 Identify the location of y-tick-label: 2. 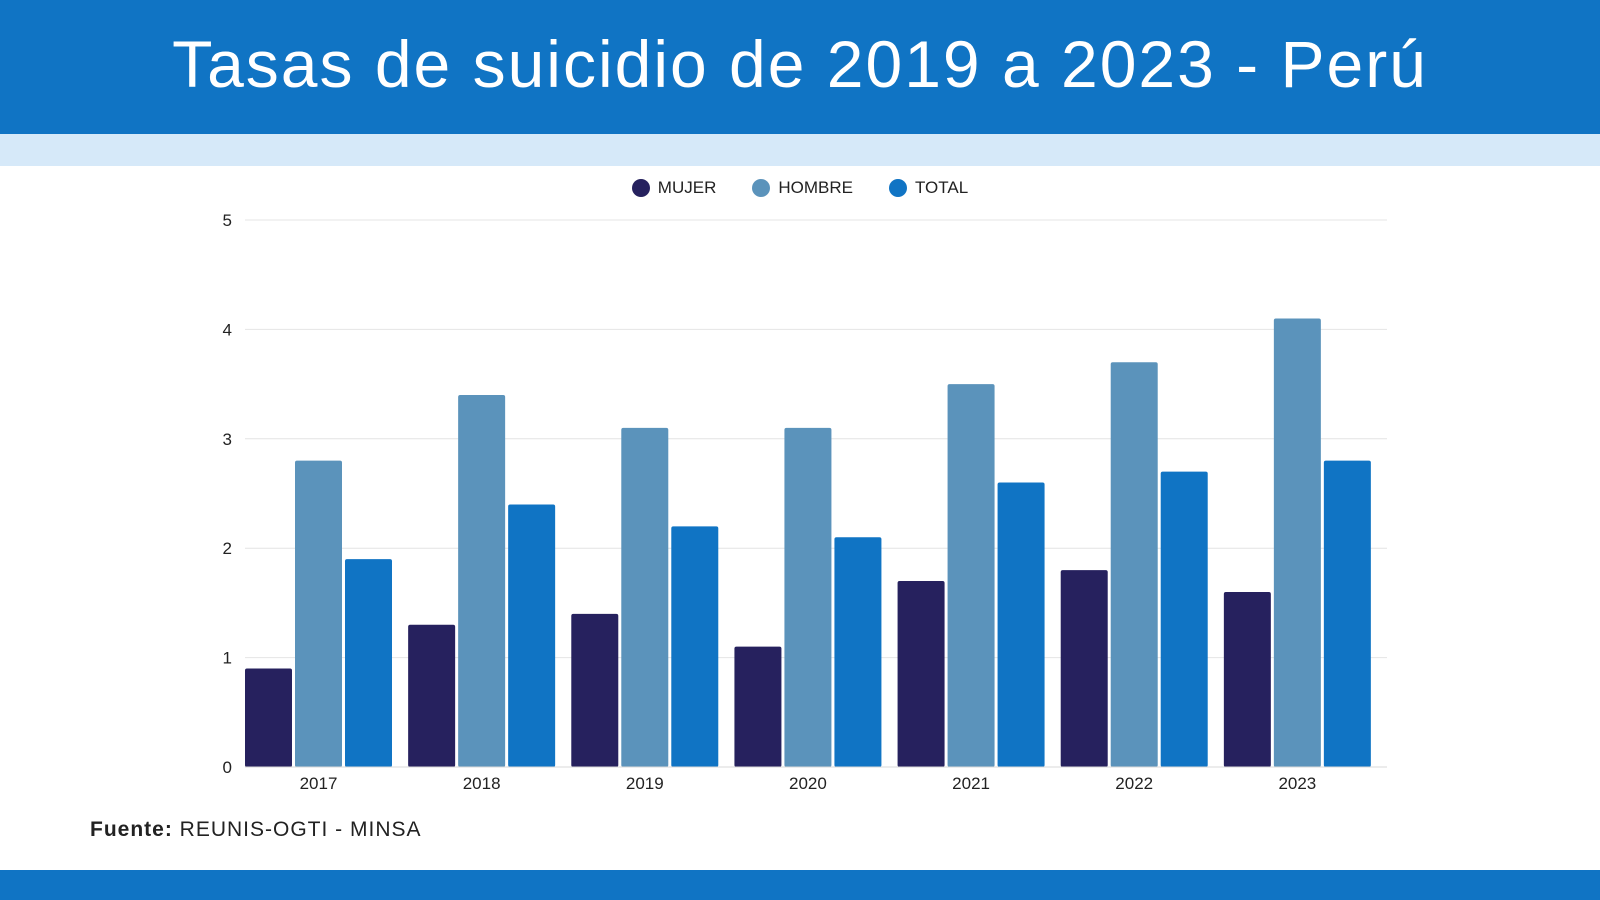
(227, 548).